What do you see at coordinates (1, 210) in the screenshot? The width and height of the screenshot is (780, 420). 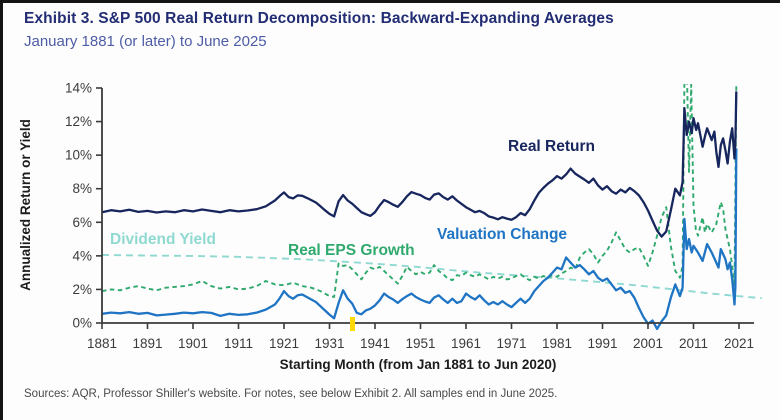 I see `left-border-line` at bounding box center [1, 210].